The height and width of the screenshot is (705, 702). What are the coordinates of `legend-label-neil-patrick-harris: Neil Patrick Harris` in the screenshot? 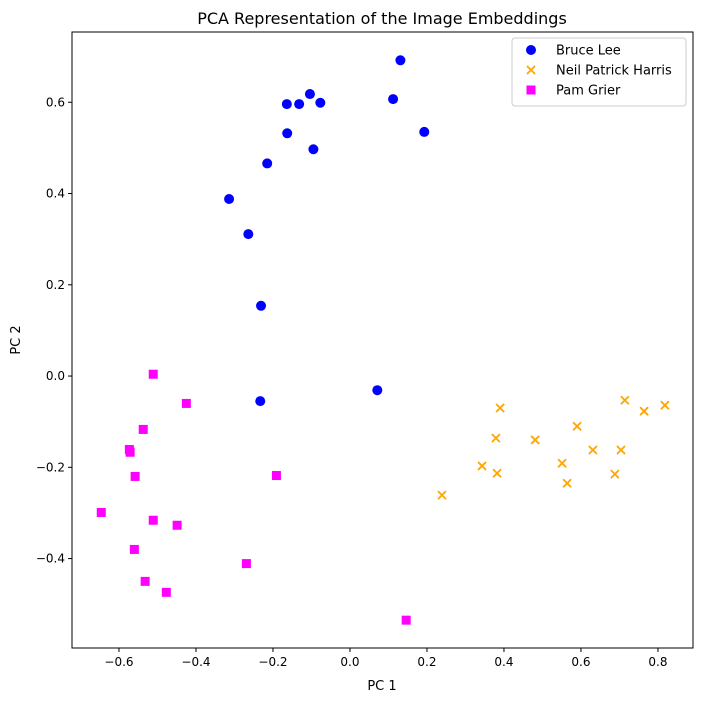 It's located at (614, 71).